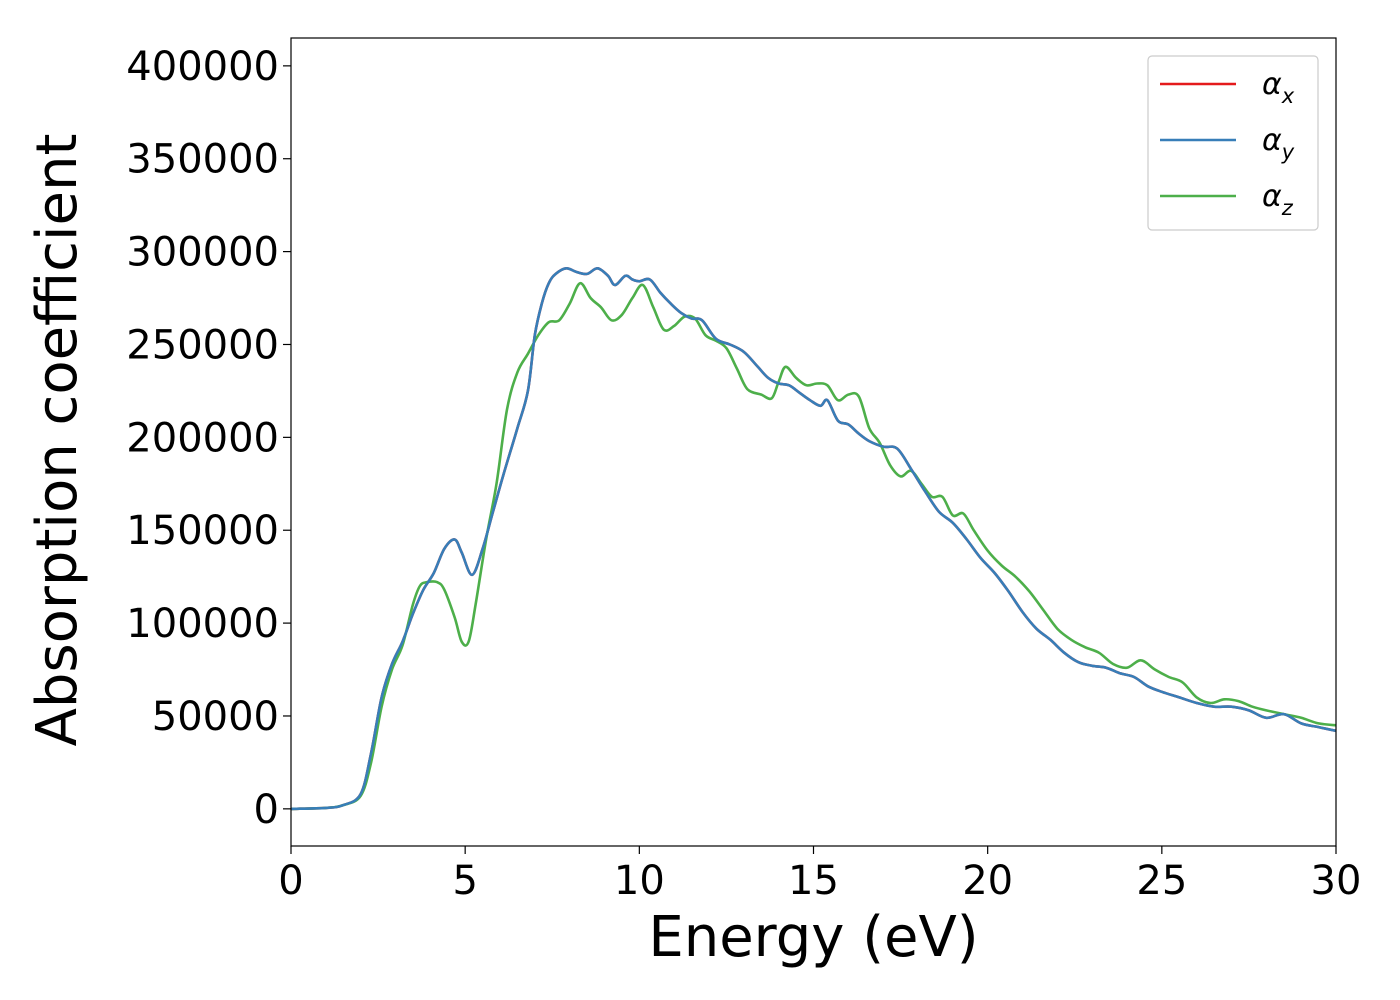 The image size is (1400, 1000). I want to click on legend-box, so click(1233, 143).